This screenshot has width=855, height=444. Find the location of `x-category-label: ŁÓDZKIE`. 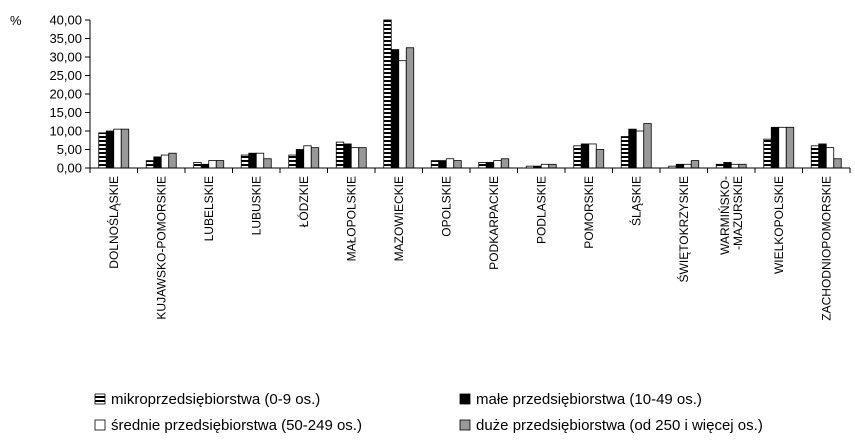

x-category-label: ŁÓDZKIE is located at coordinates (303, 201).